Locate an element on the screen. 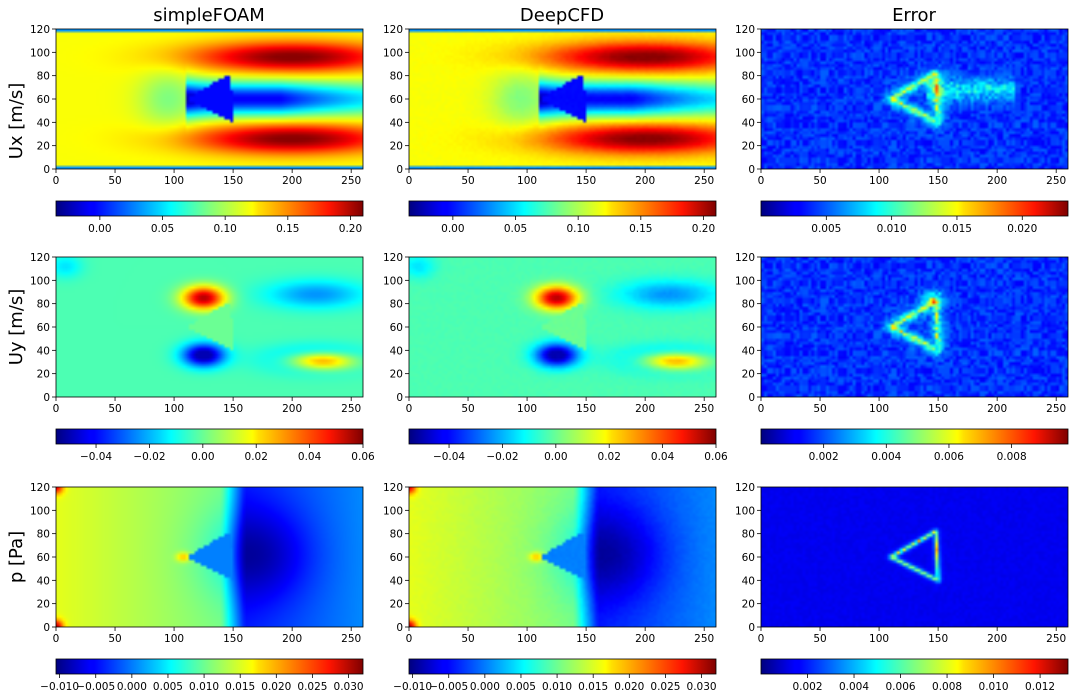 This screenshot has width=1074, height=700. colorbar-tick-label: 0.020 is located at coordinates (629, 687).